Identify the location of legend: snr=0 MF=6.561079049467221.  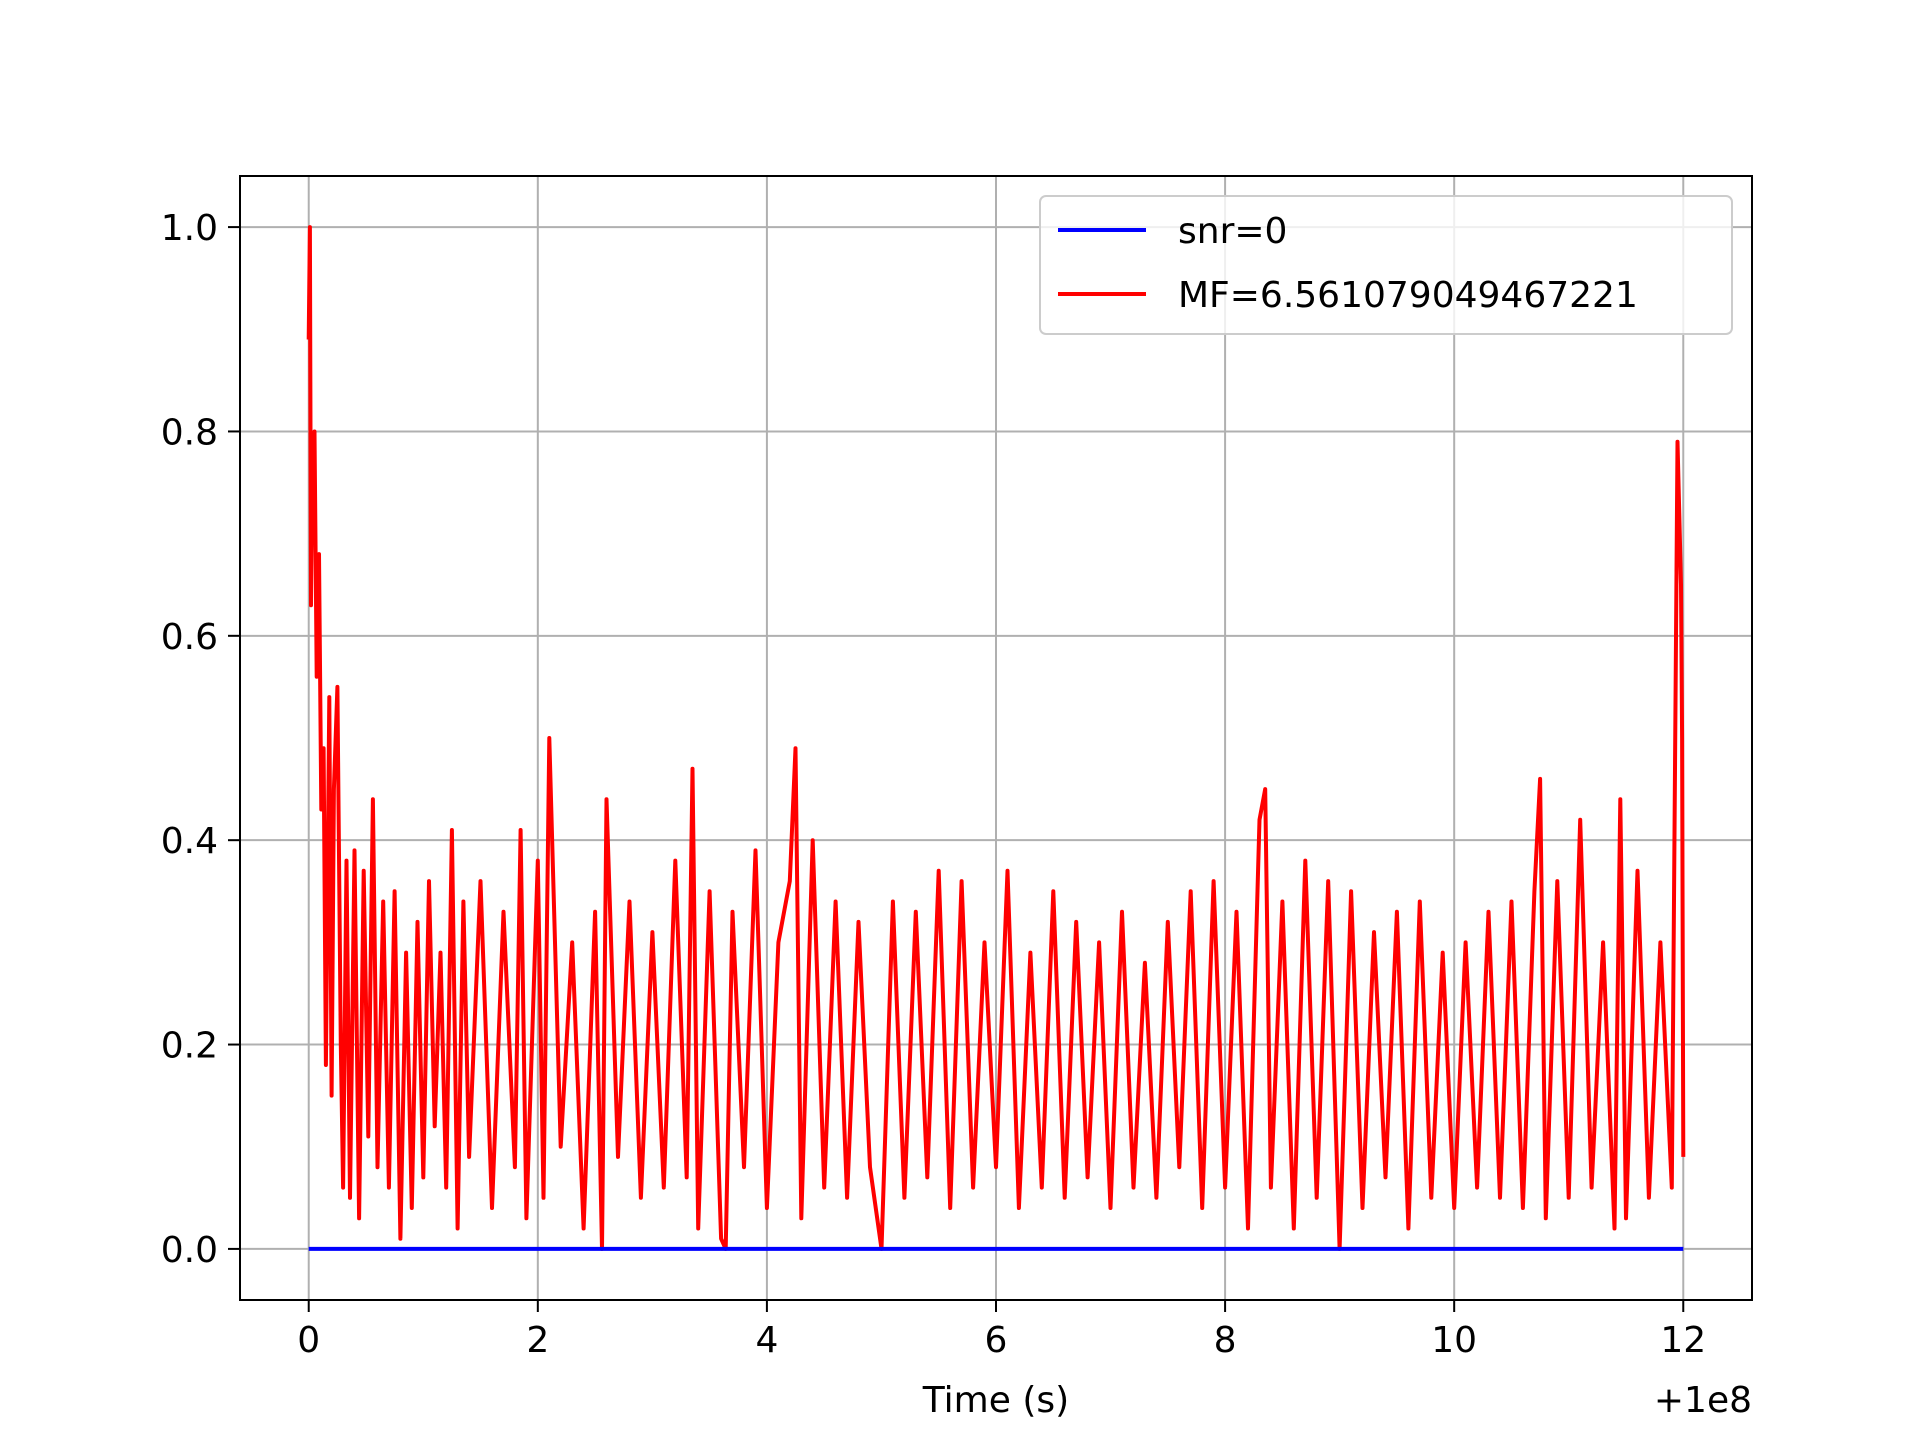
(1386, 265).